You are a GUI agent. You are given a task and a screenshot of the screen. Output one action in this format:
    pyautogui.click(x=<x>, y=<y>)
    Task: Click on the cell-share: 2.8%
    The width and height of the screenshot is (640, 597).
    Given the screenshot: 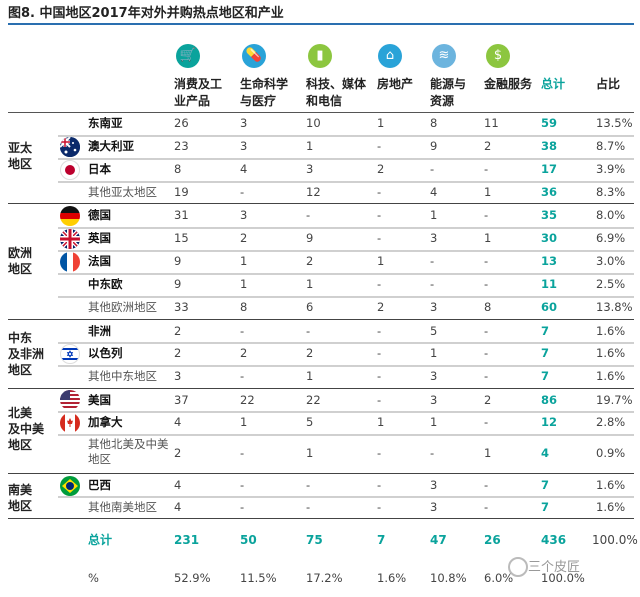 What is the action you would take?
    pyautogui.click(x=611, y=422)
    